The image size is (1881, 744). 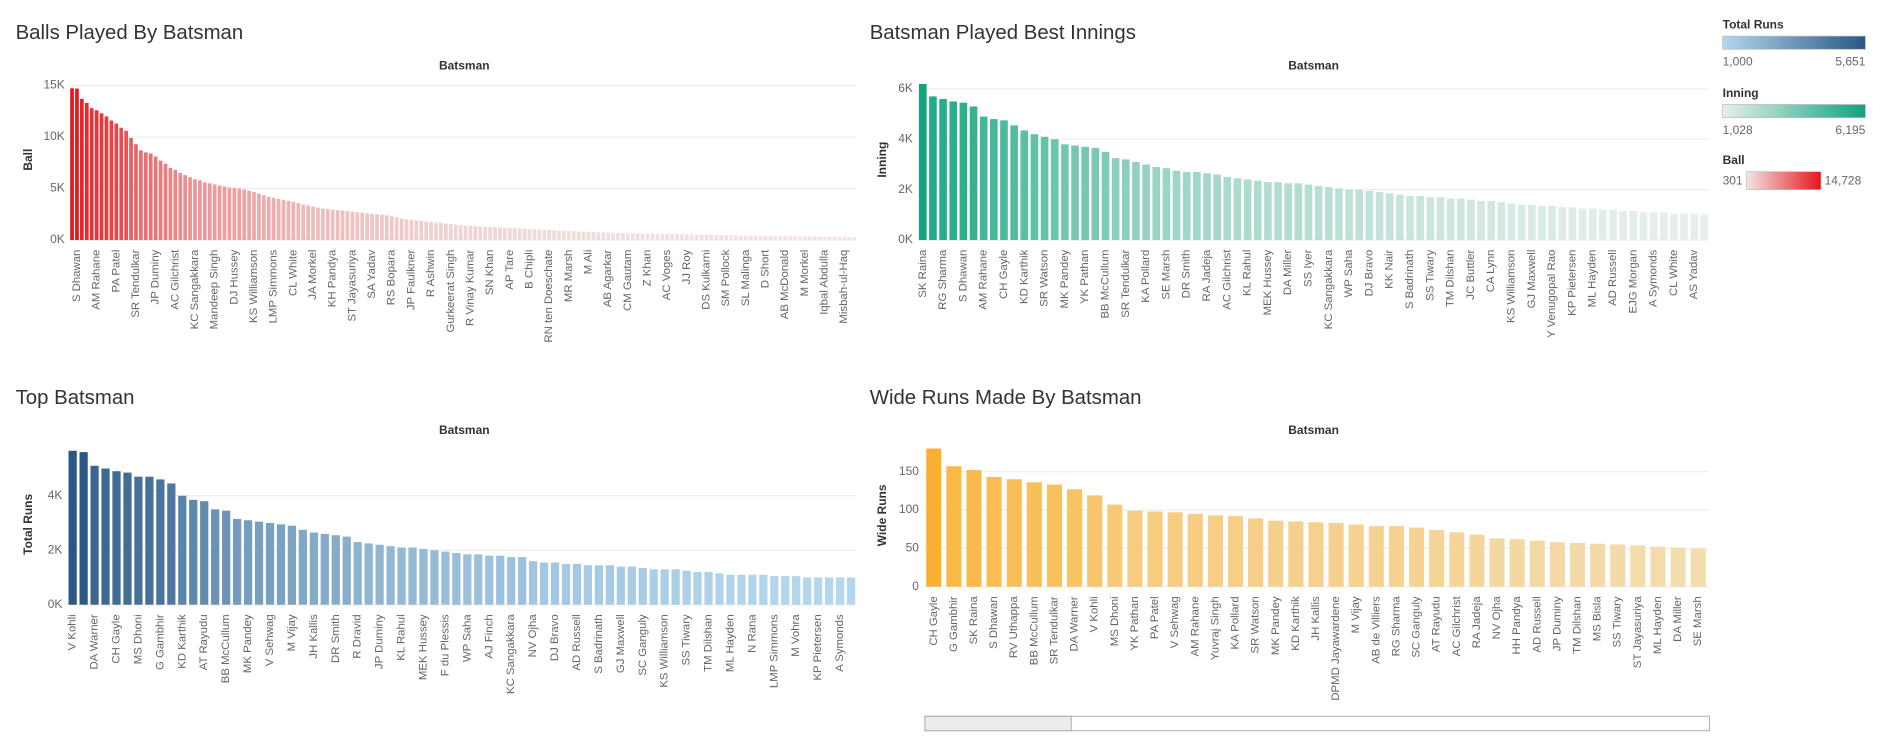 What do you see at coordinates (1552, 294) in the screenshot?
I see `x-tick-label: Y Venugopal Rao` at bounding box center [1552, 294].